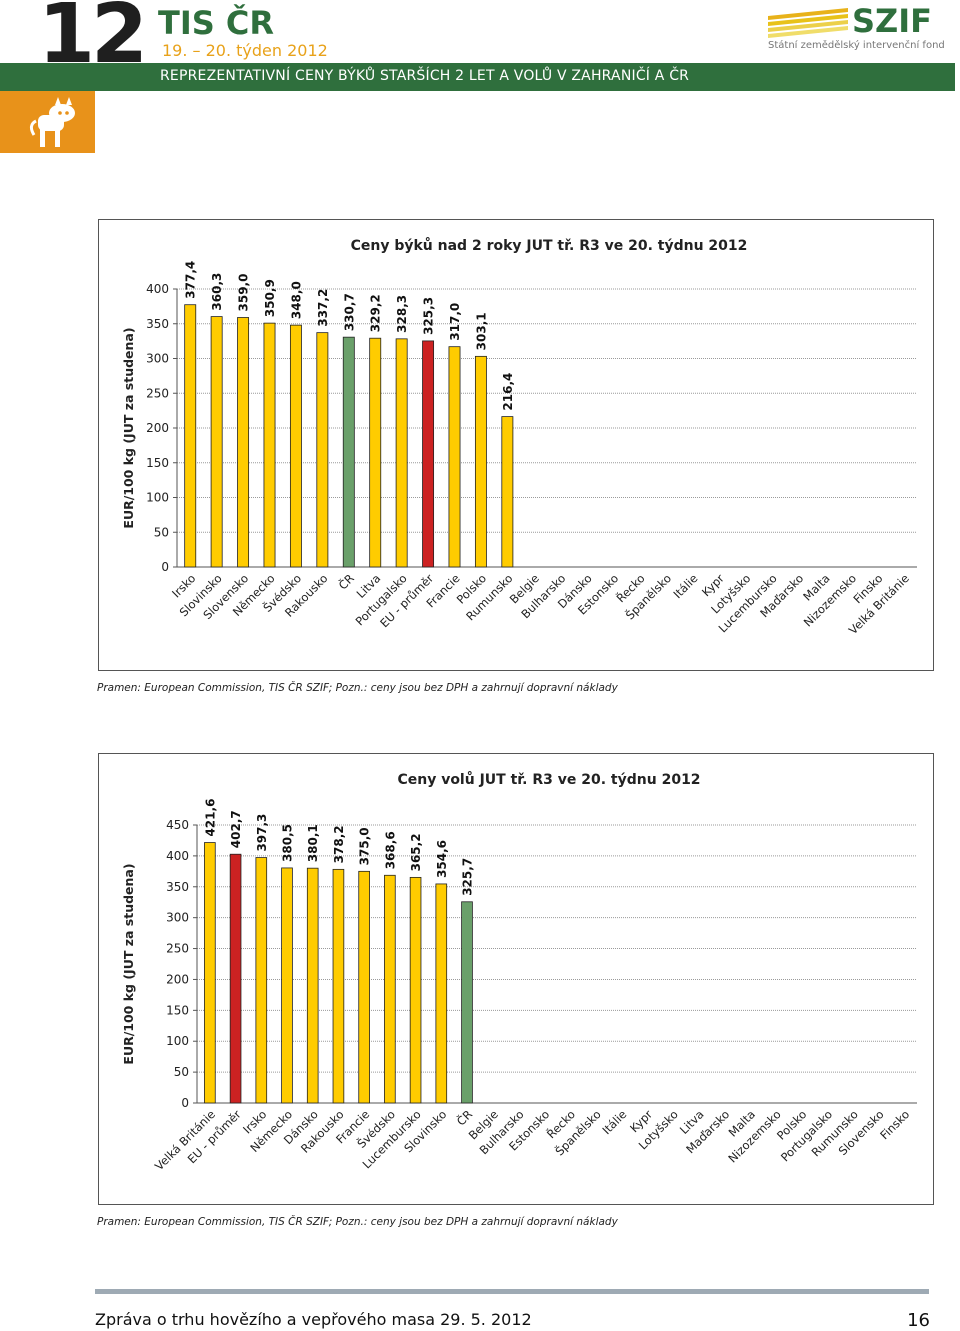  What do you see at coordinates (508, 392) in the screenshot?
I see `data-label: 216,4` at bounding box center [508, 392].